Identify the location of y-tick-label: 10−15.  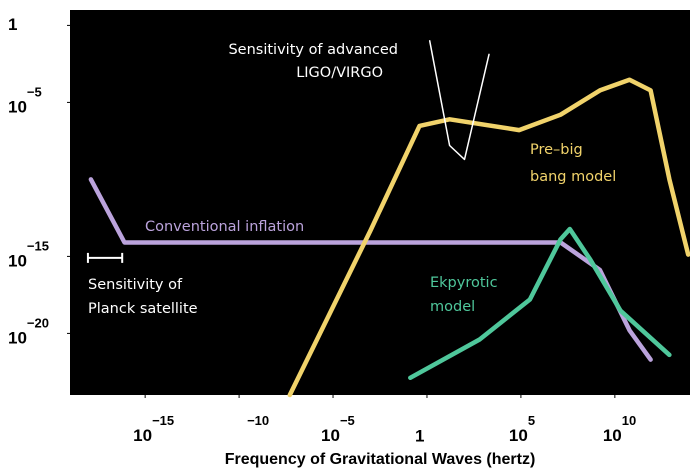
(28, 255).